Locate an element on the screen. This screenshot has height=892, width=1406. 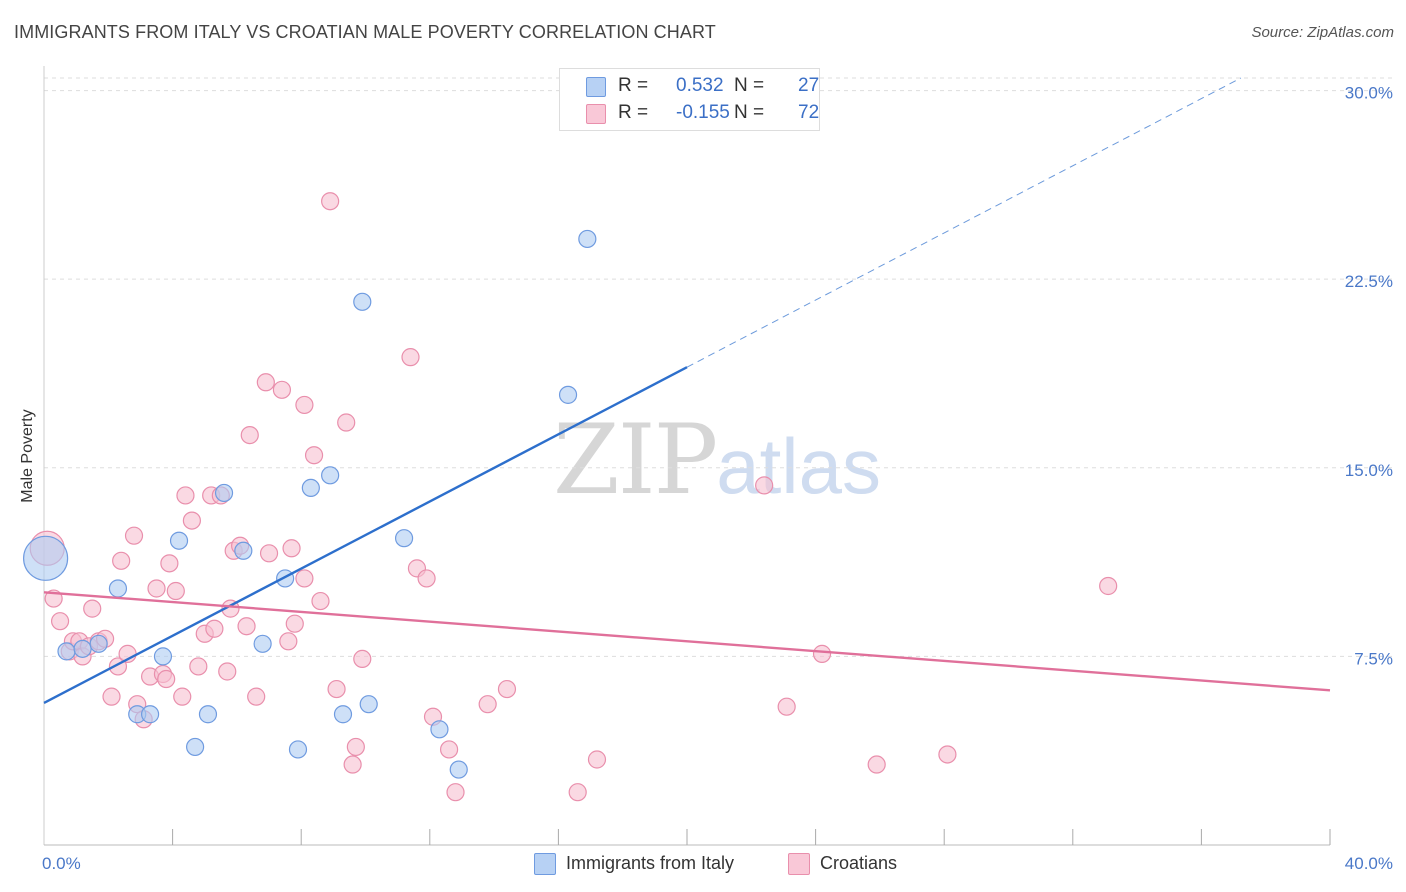
legend-r-value: -0.155 is located at coordinates (703, 112).